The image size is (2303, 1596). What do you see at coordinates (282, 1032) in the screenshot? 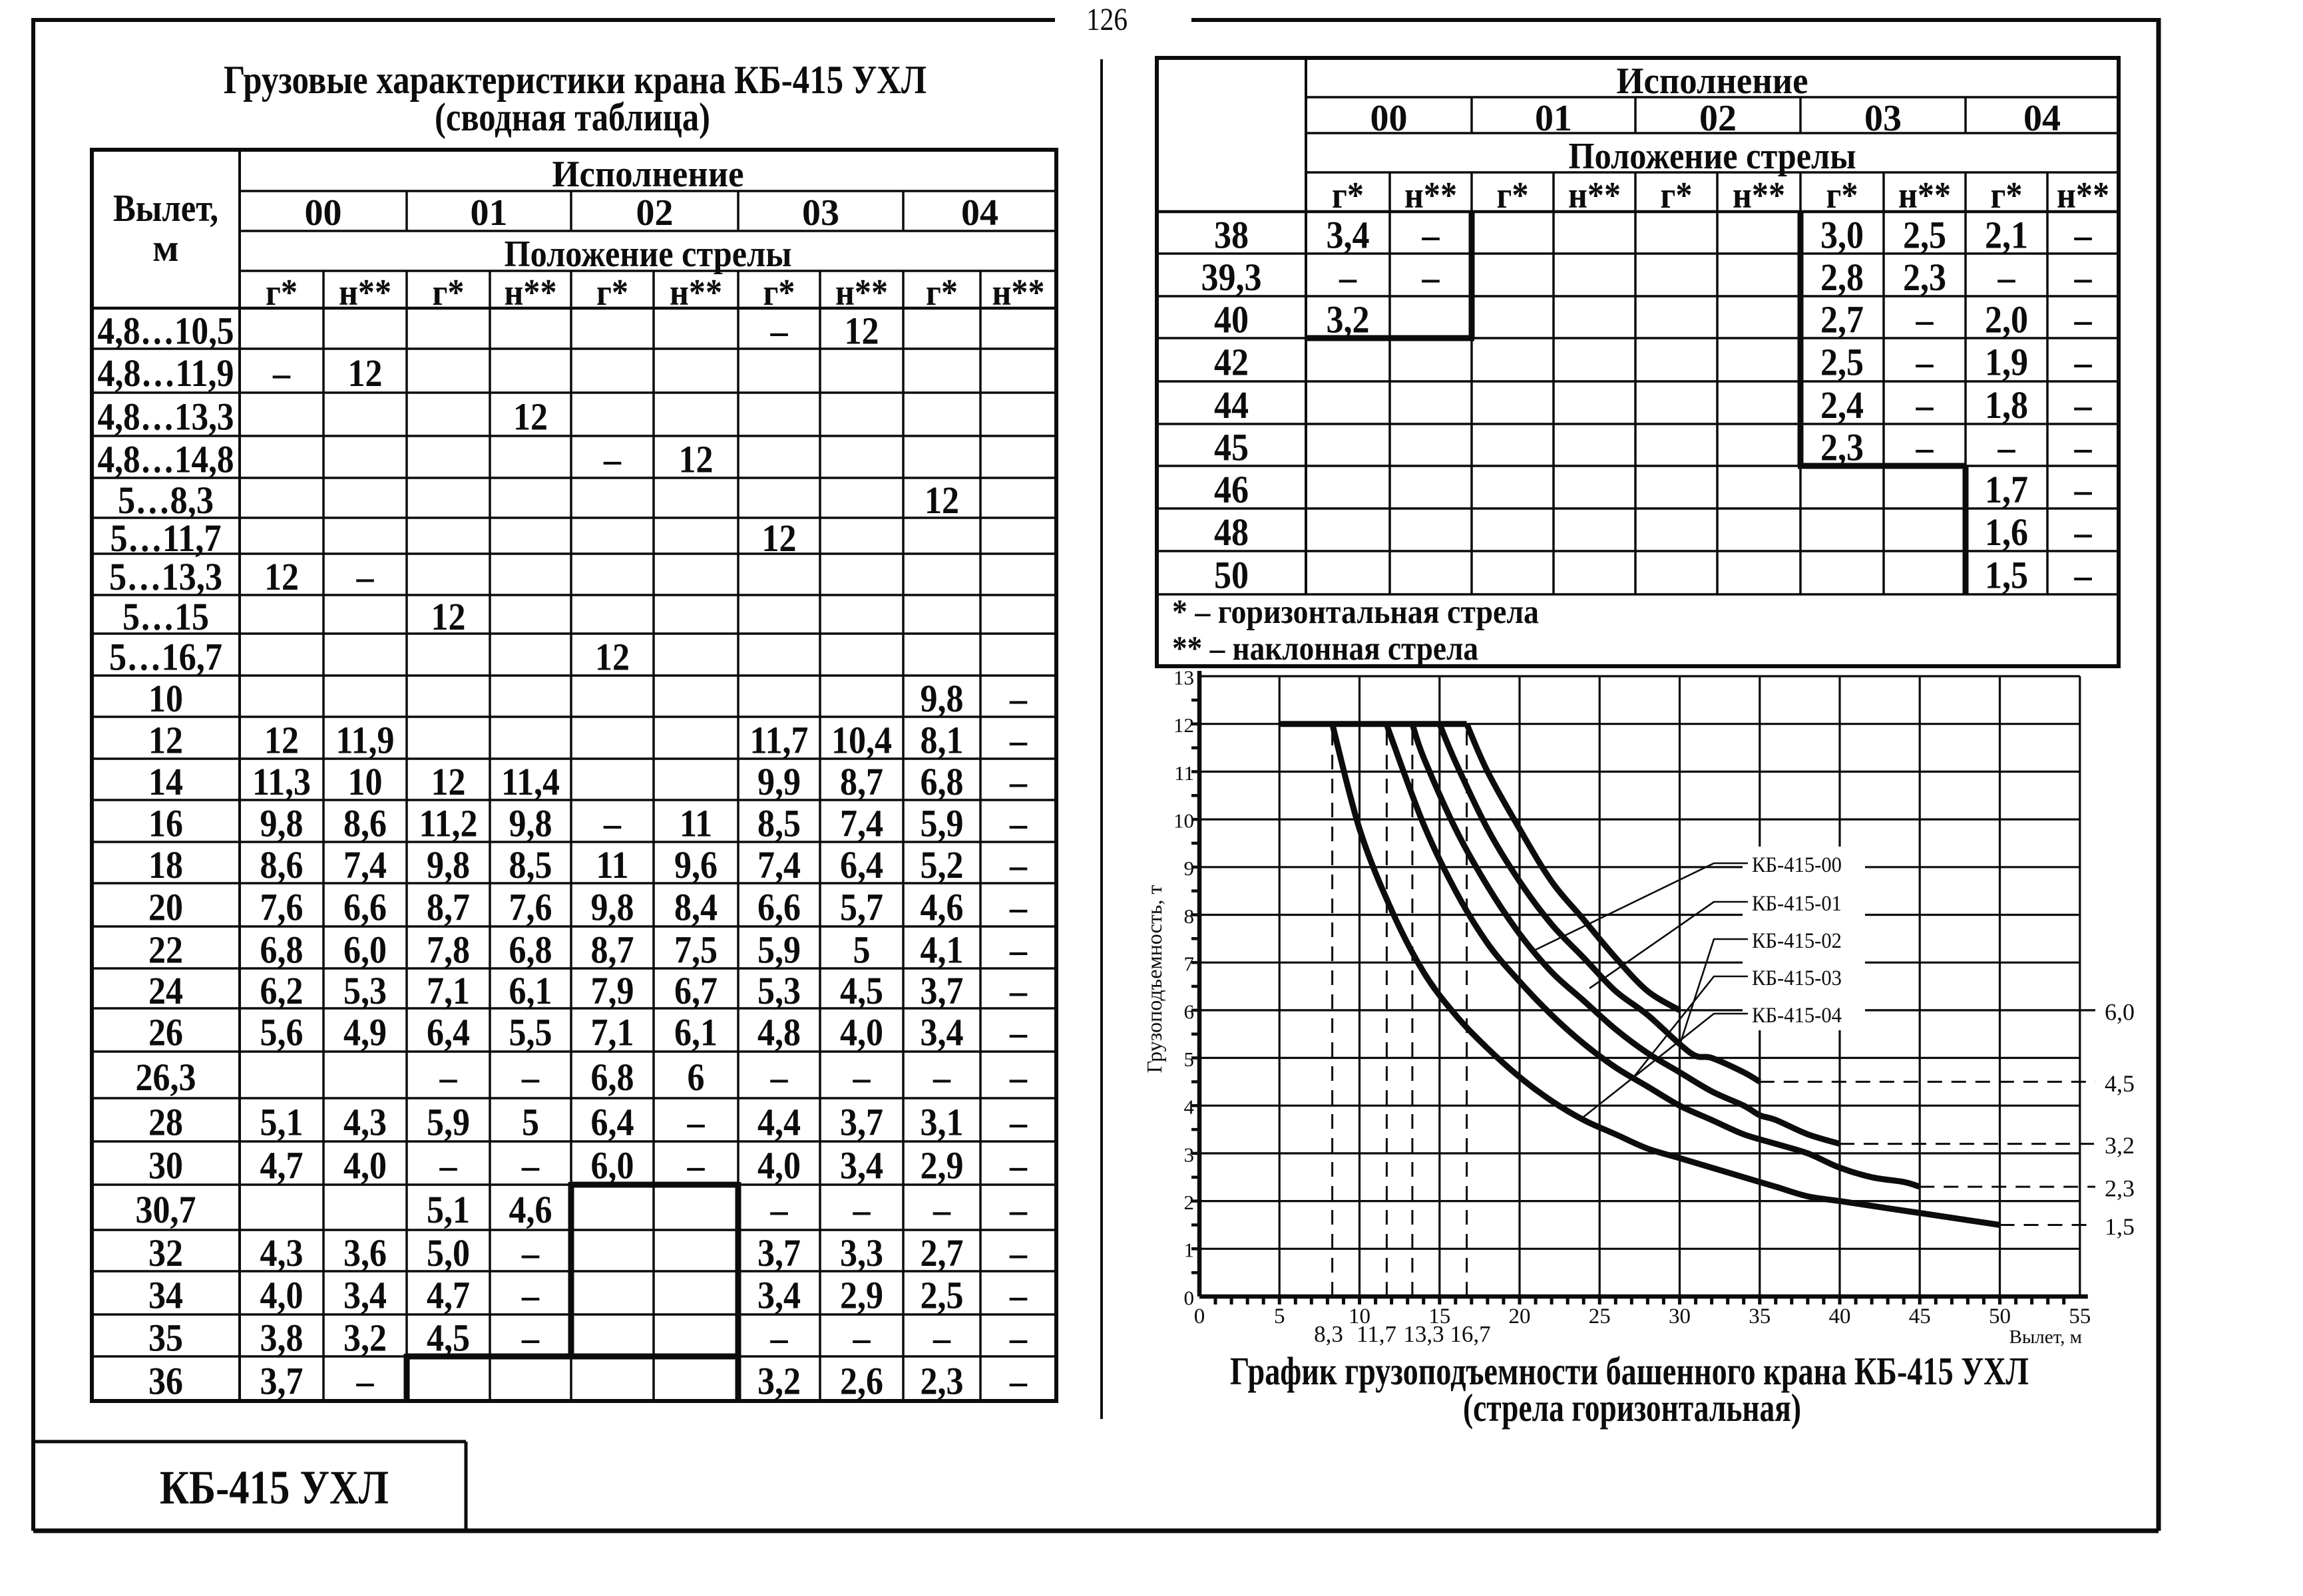
I see `svg-text: 5,6` at bounding box center [282, 1032].